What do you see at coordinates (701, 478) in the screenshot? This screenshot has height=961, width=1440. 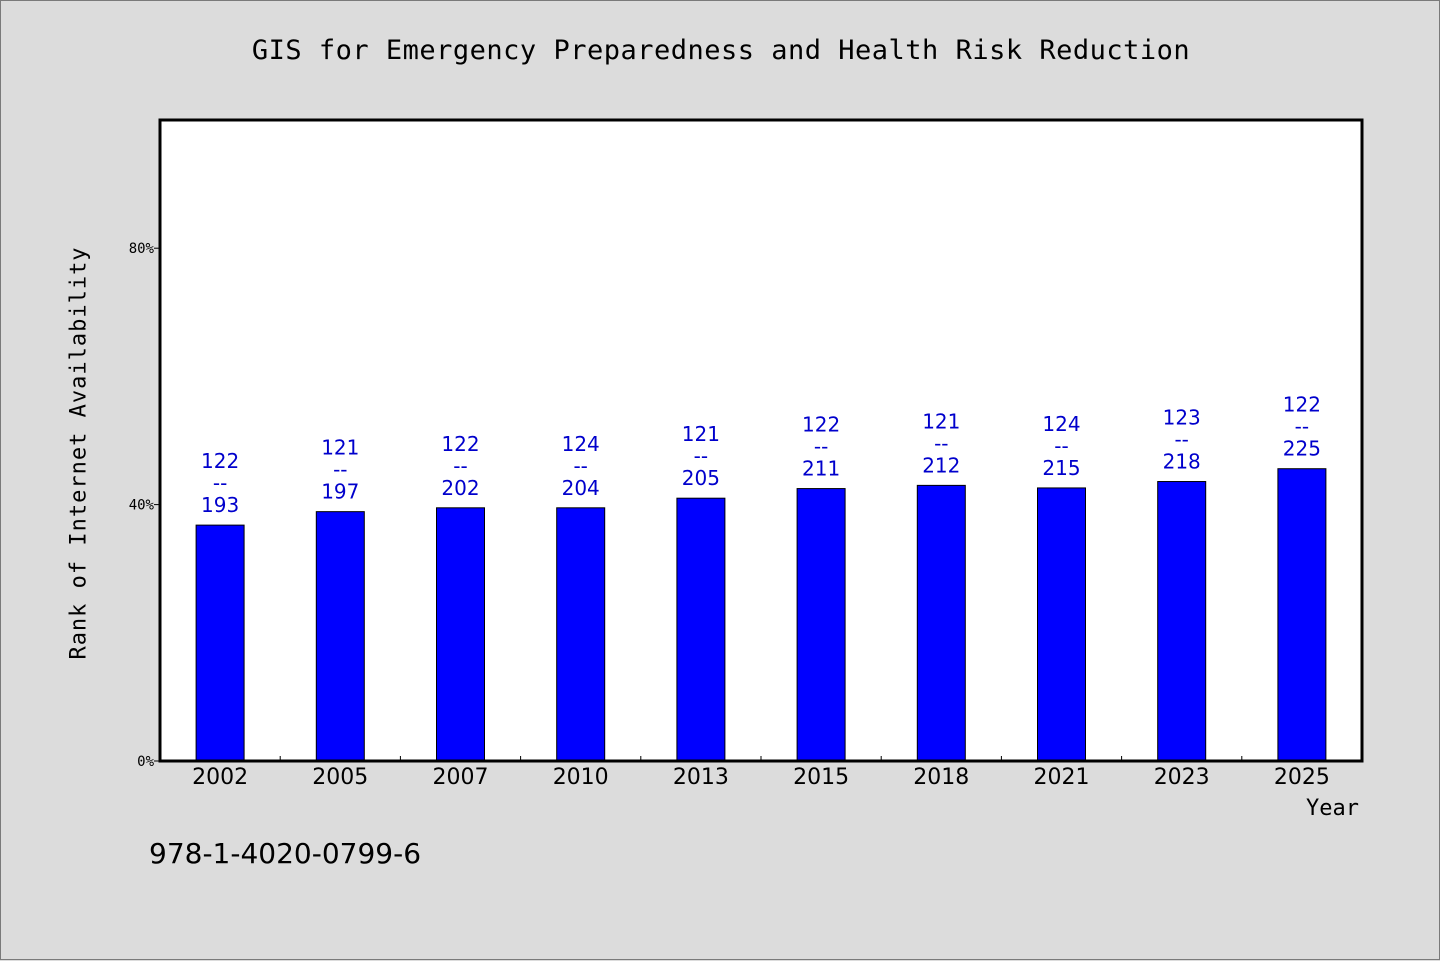 I see `data-label: 205` at bounding box center [701, 478].